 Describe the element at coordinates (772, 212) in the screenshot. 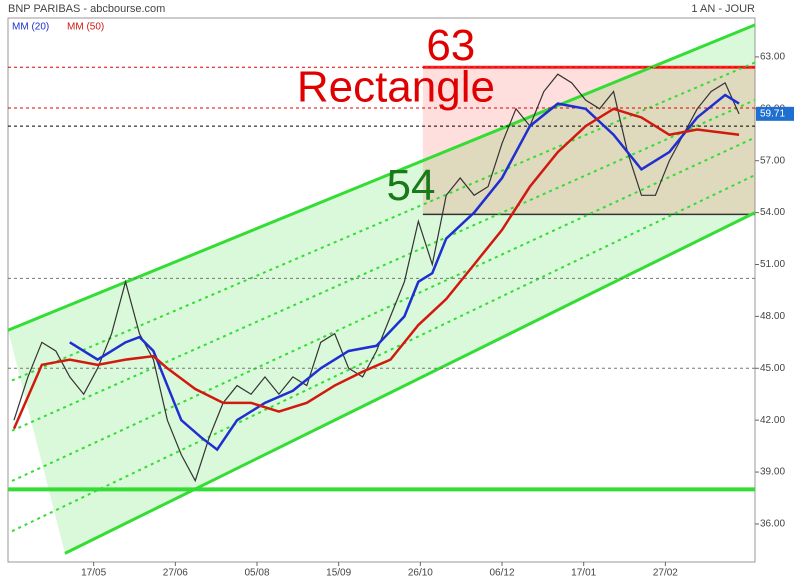

I see `y-tick-label: 54.00` at that location.